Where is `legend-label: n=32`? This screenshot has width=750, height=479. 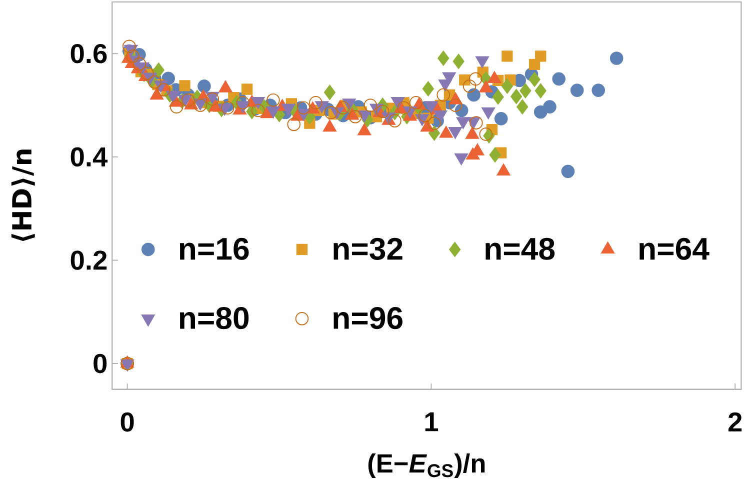 legend-label: n=32 is located at coordinates (368, 249).